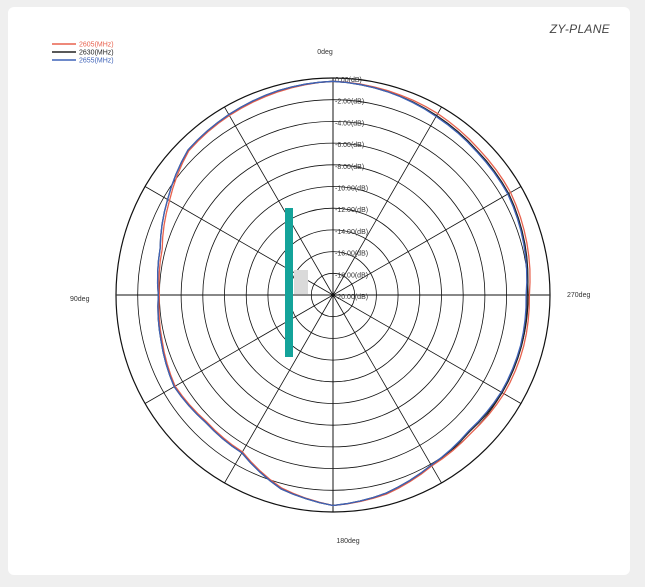  What do you see at coordinates (351, 232) in the screenshot?
I see `radial-tick-label: -14.00(dB)` at bounding box center [351, 232].